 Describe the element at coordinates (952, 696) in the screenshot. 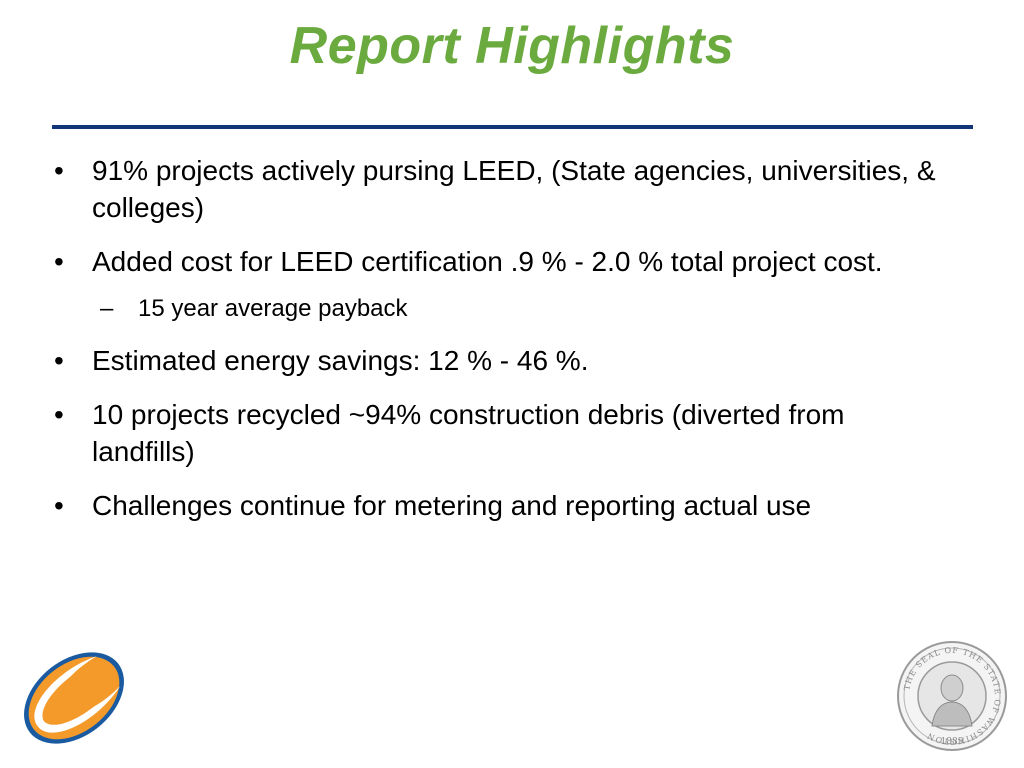

I see `washington-state-seal-icon: THE SEAL OF THE STATE OF WASHINGTON 1889` at that location.